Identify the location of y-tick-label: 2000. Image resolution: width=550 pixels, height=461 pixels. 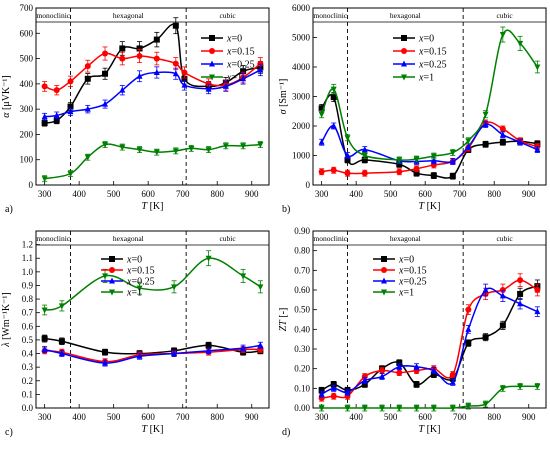
(301, 126).